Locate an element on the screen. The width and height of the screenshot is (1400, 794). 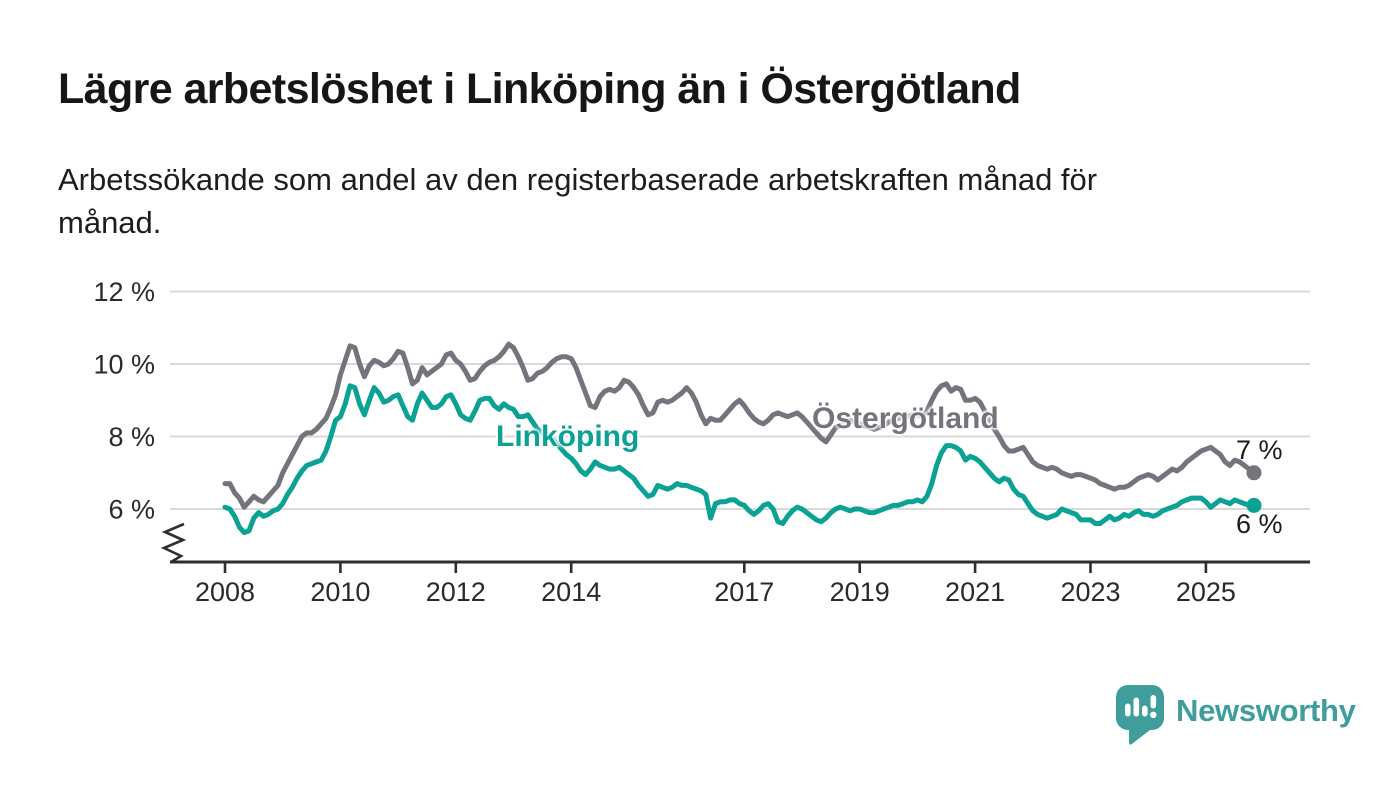
subtitle-line-2: månad. is located at coordinates (110, 222).